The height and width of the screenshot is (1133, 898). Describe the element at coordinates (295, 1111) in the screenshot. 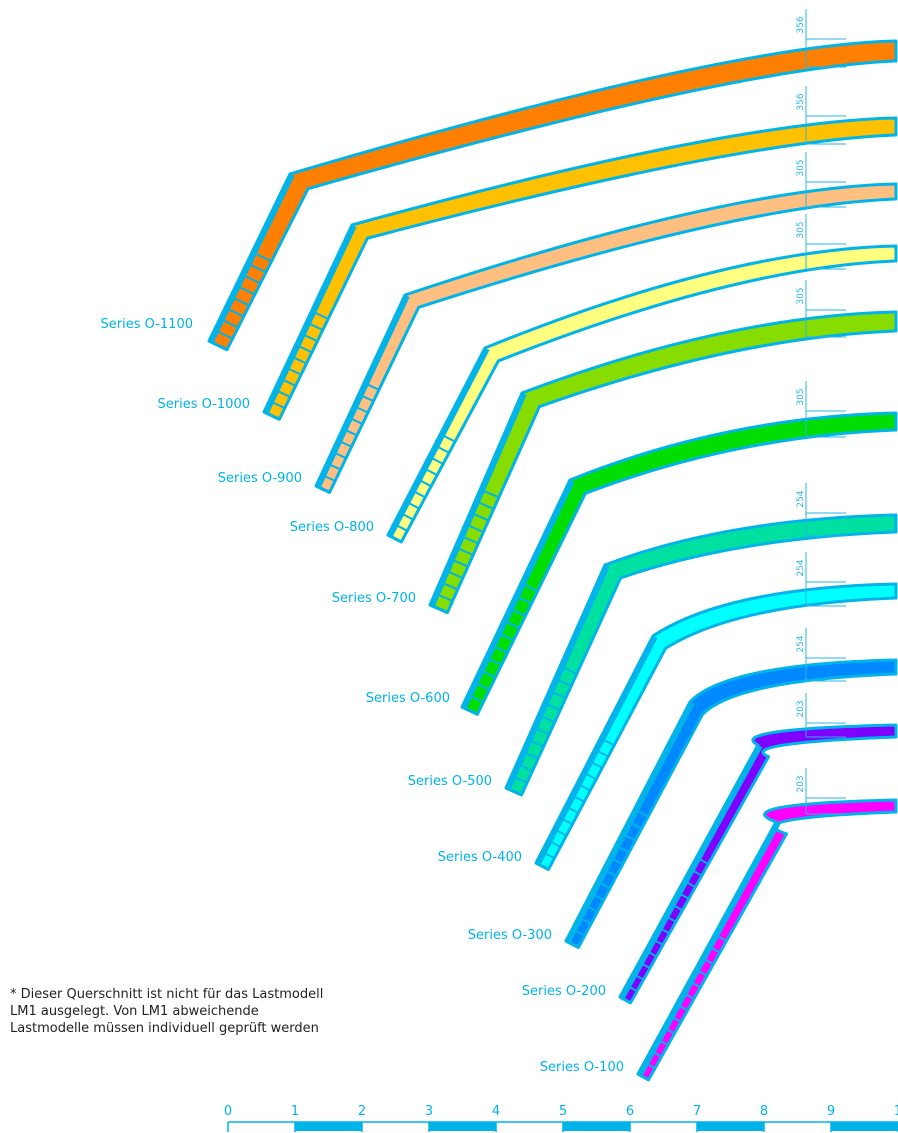

I see `scale-tick-label: 1` at that location.